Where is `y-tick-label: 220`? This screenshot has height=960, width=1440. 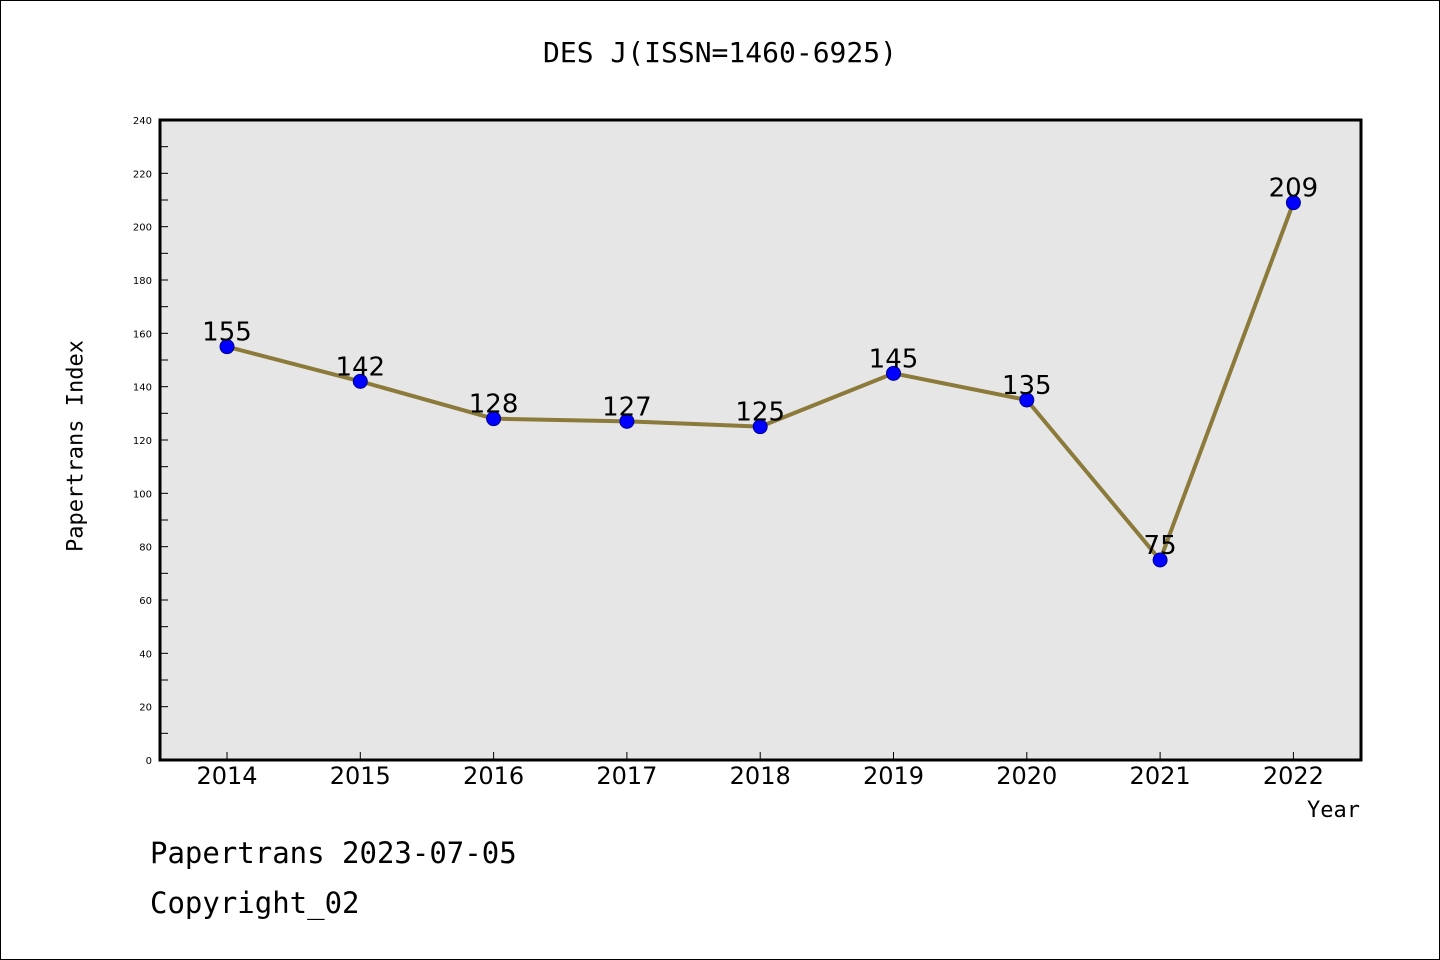
y-tick-label: 220 is located at coordinates (142, 174).